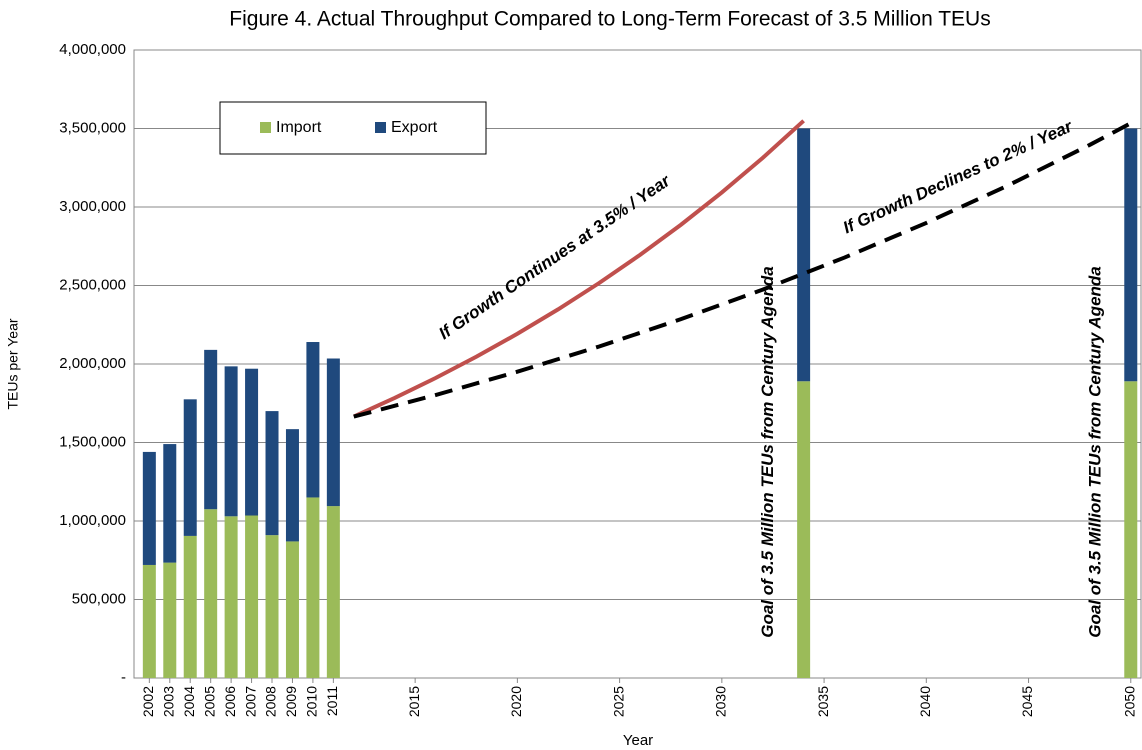 This screenshot has height=750, width=1142. I want to click on x-tick-label: 2025, so click(618, 701).